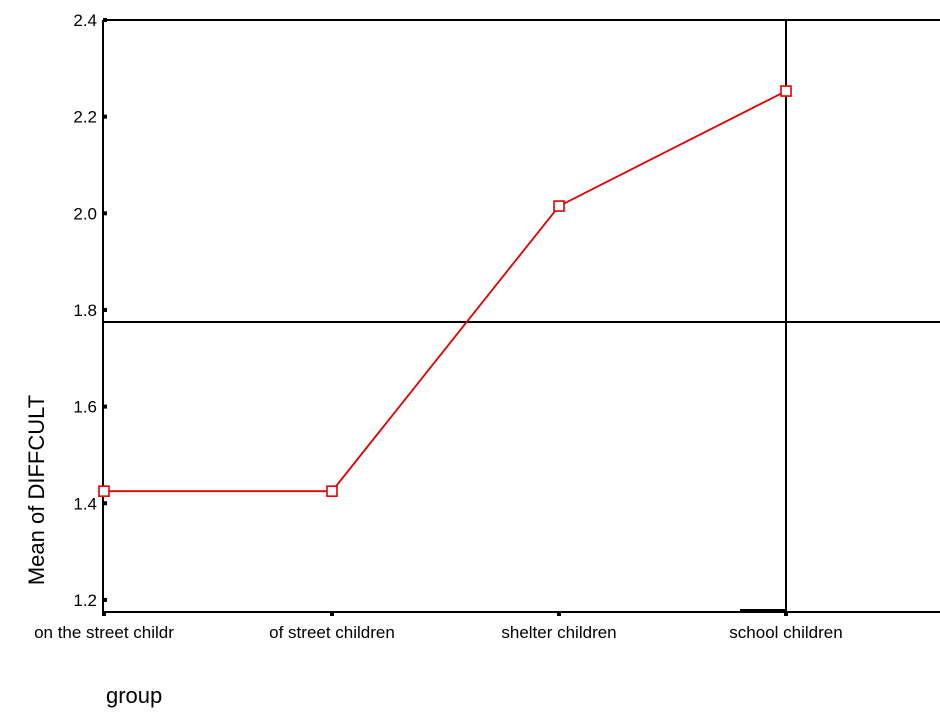 The width and height of the screenshot is (940, 712). I want to click on y-tick-label: 2.2, so click(85, 117).